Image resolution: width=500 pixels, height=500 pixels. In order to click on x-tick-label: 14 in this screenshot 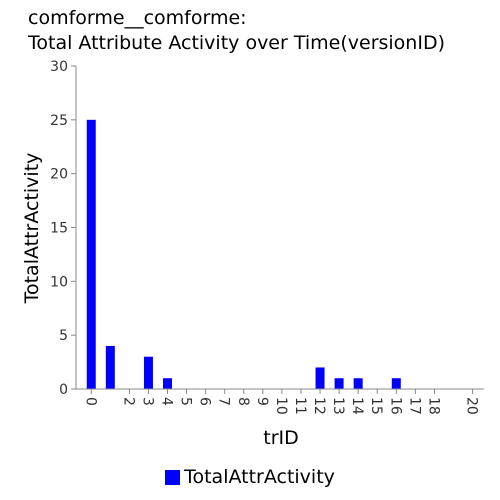, I will do `click(357, 406)`.